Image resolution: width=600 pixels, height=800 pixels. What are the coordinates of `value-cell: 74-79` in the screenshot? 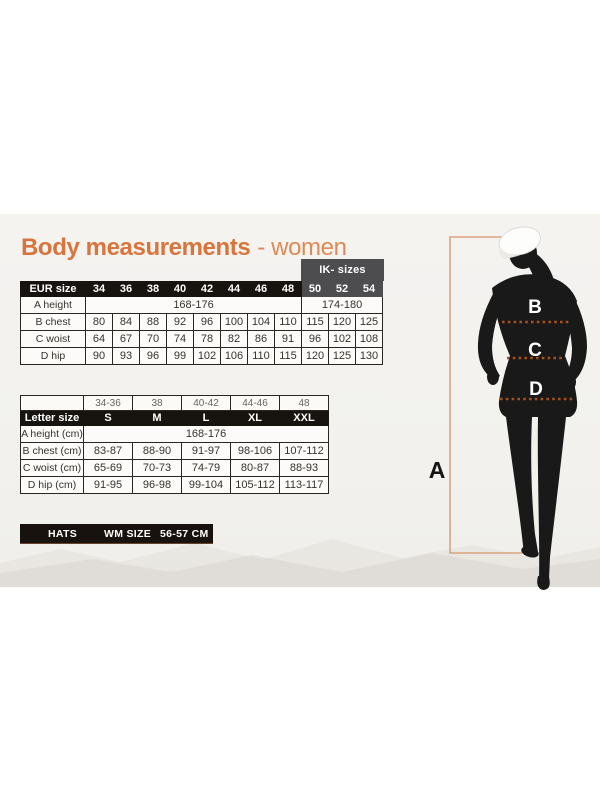 It's located at (206, 468).